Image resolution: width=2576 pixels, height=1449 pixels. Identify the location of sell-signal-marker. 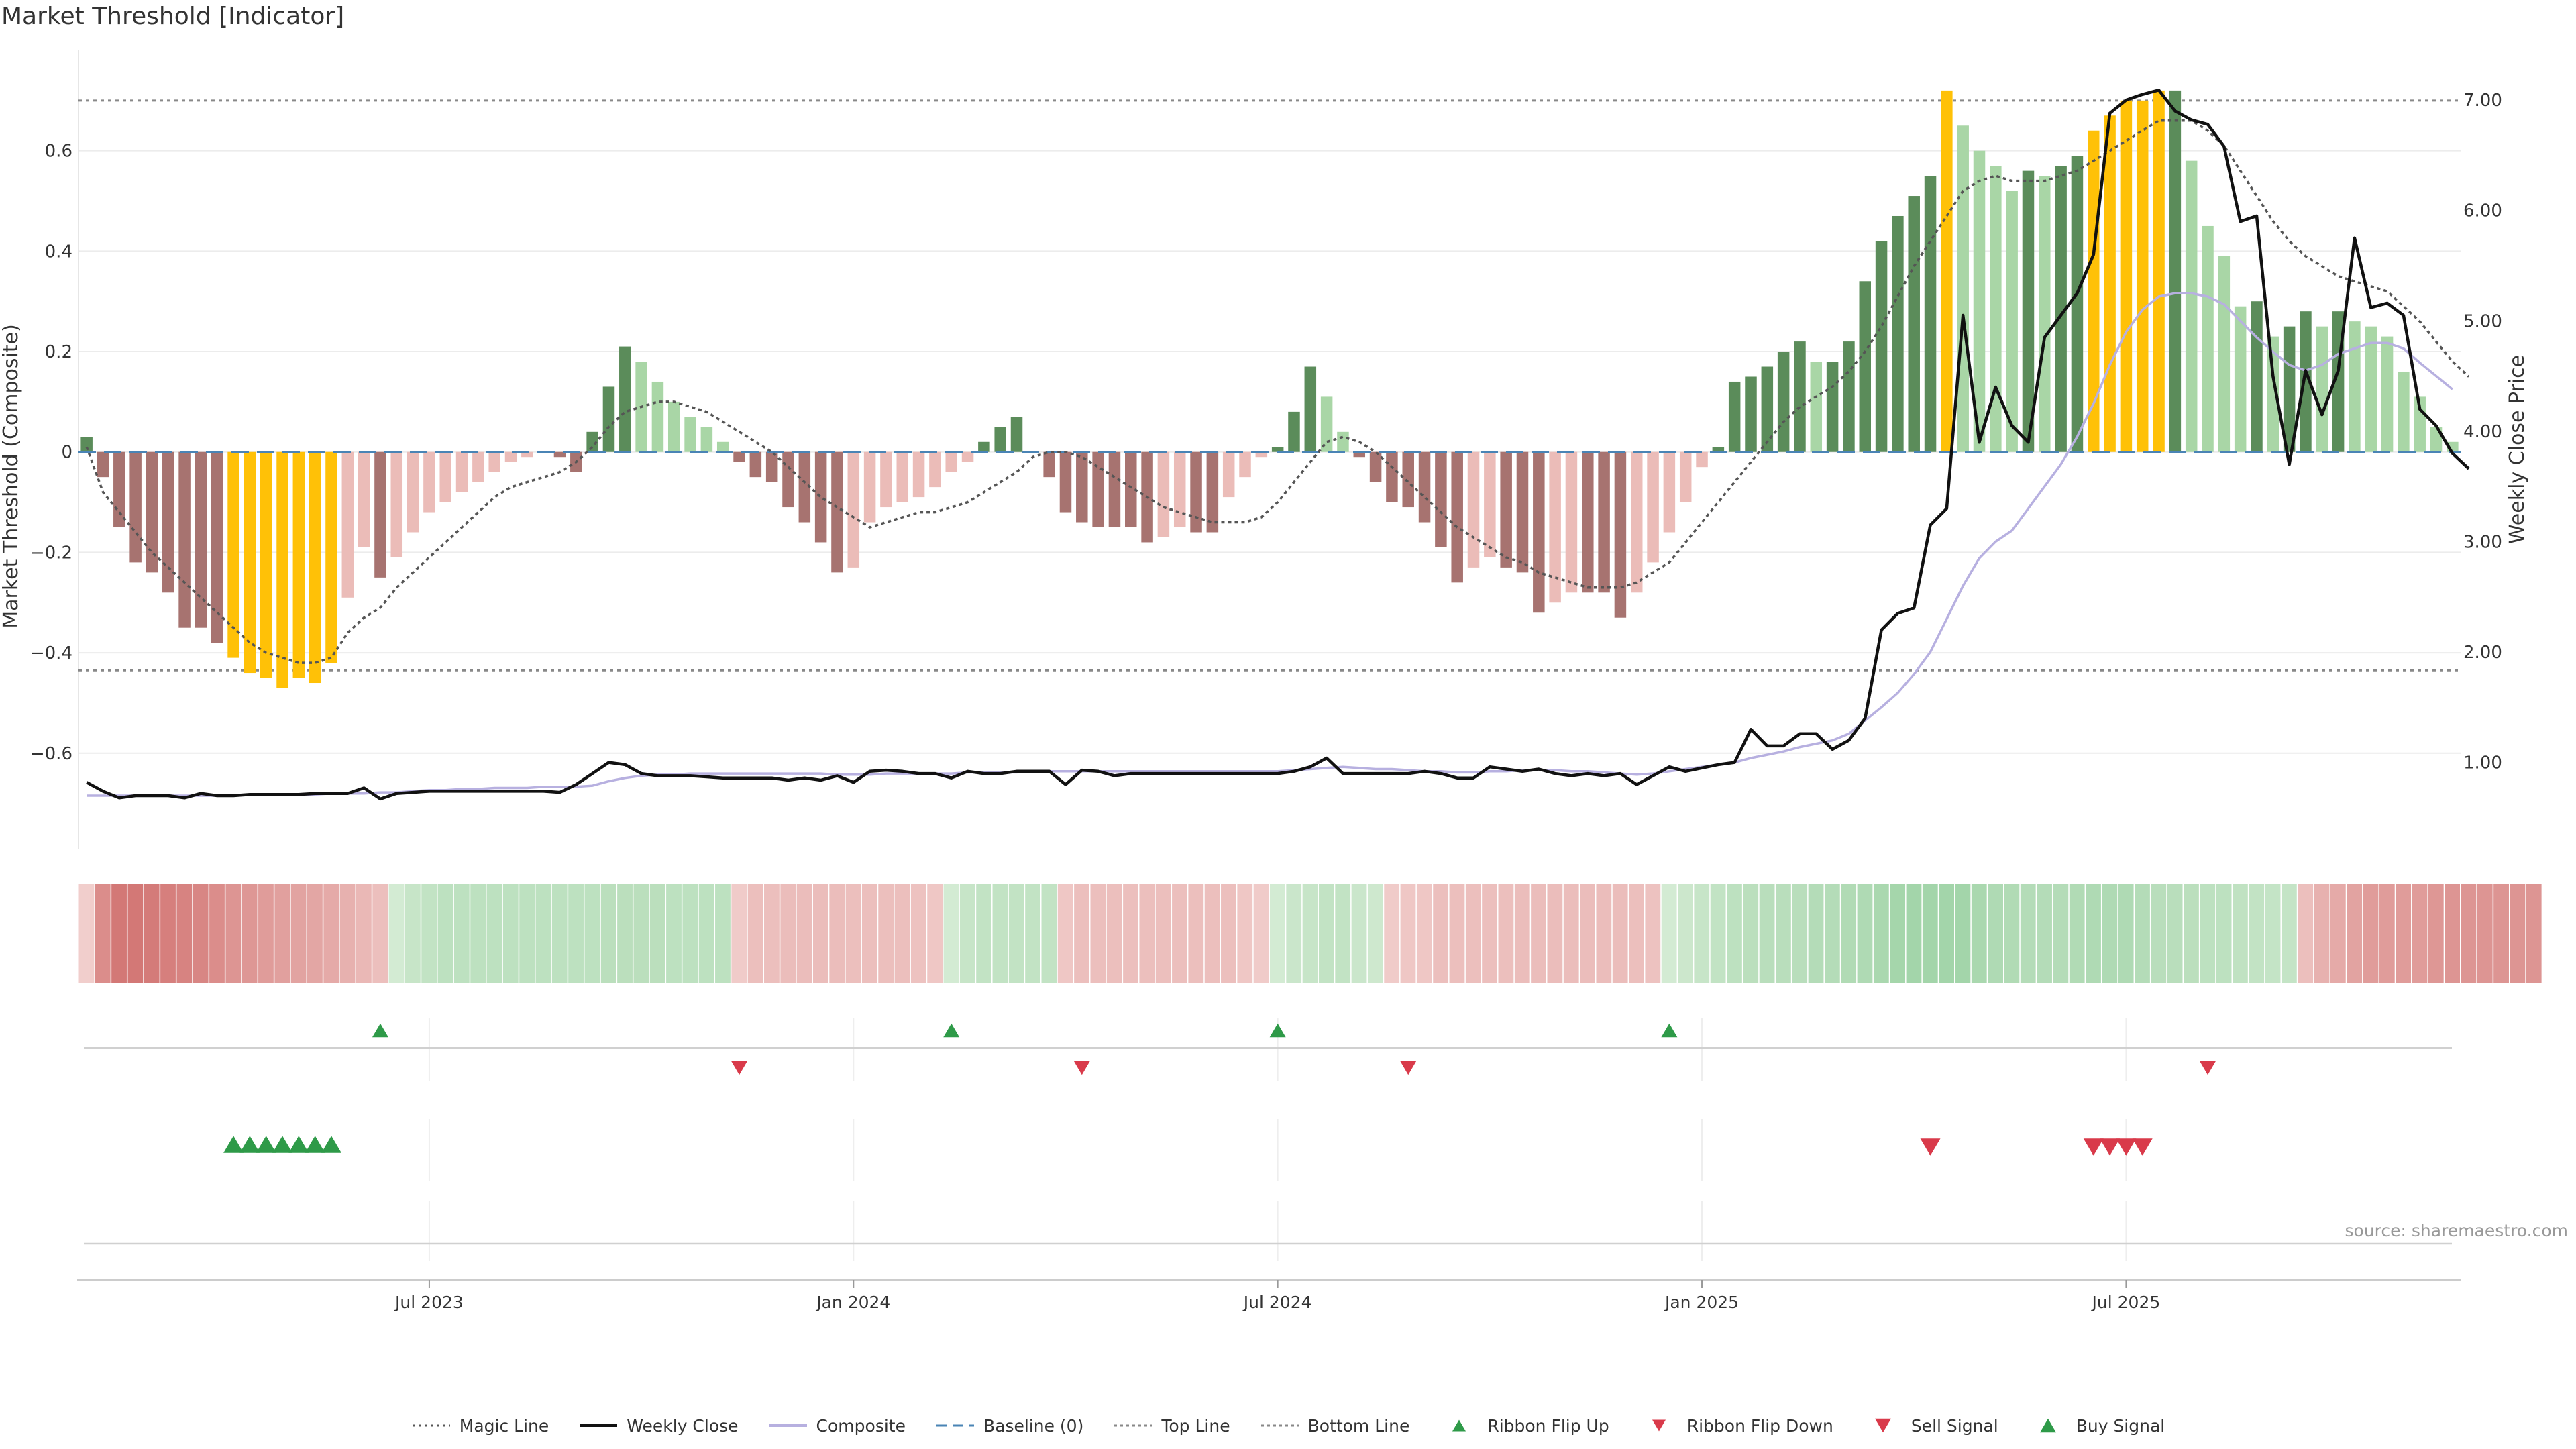
(2142, 1147).